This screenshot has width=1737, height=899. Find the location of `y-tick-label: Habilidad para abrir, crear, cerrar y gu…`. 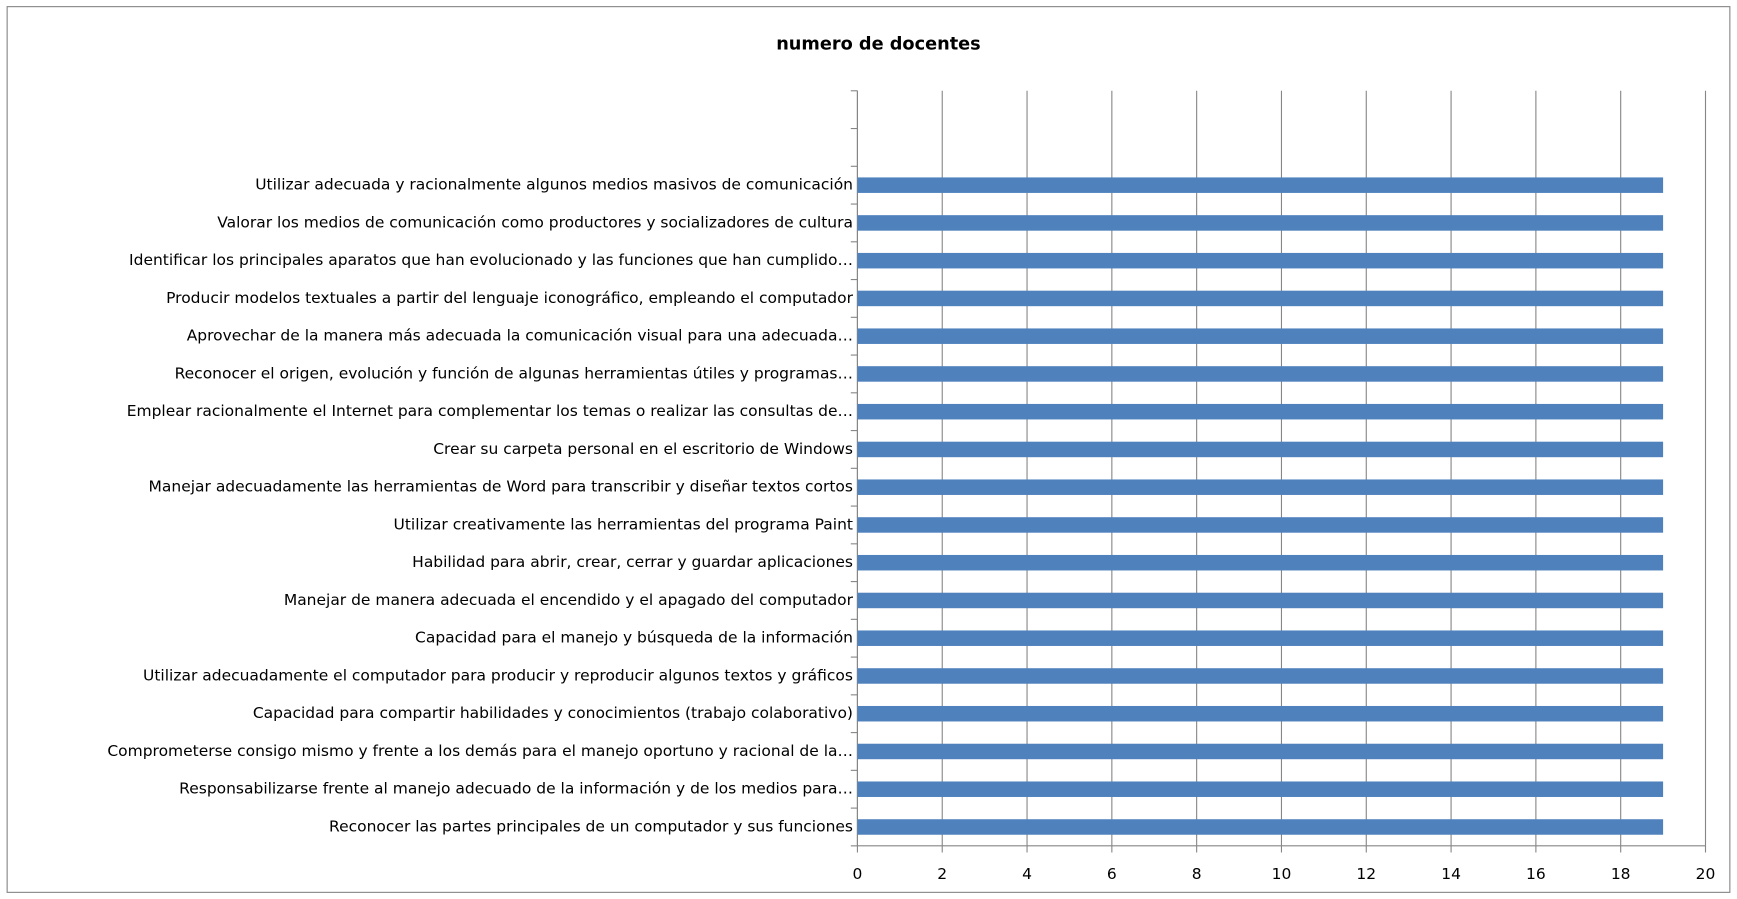

y-tick-label: Habilidad para abrir, crear, cerrar y gu… is located at coordinates (632, 562).